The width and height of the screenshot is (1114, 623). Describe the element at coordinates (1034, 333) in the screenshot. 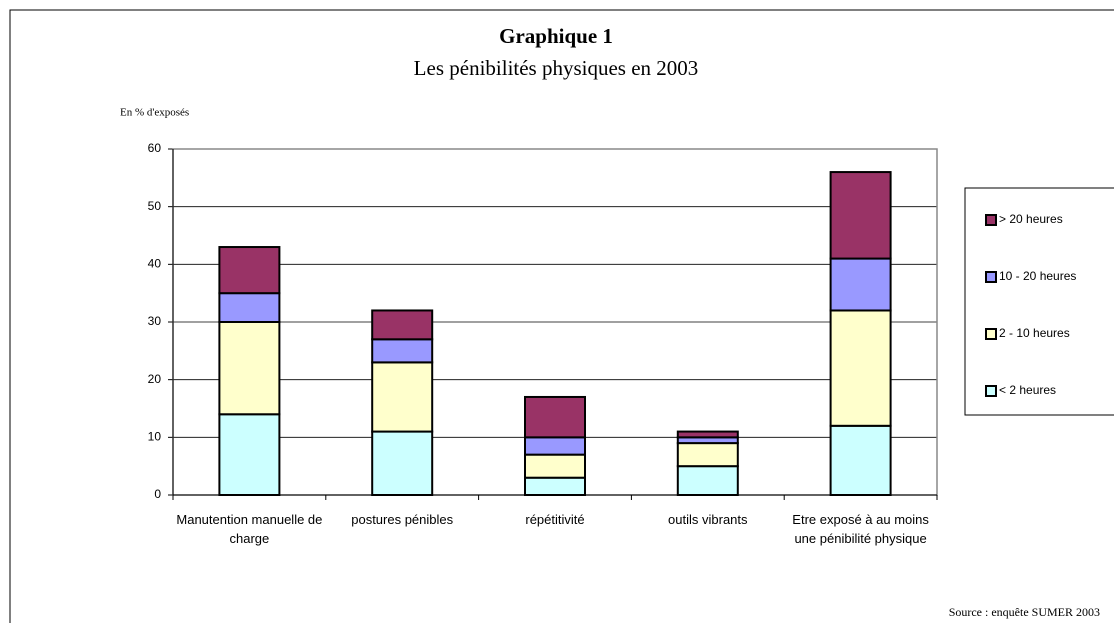

I see `legend-label: 2 - 10 heures` at that location.